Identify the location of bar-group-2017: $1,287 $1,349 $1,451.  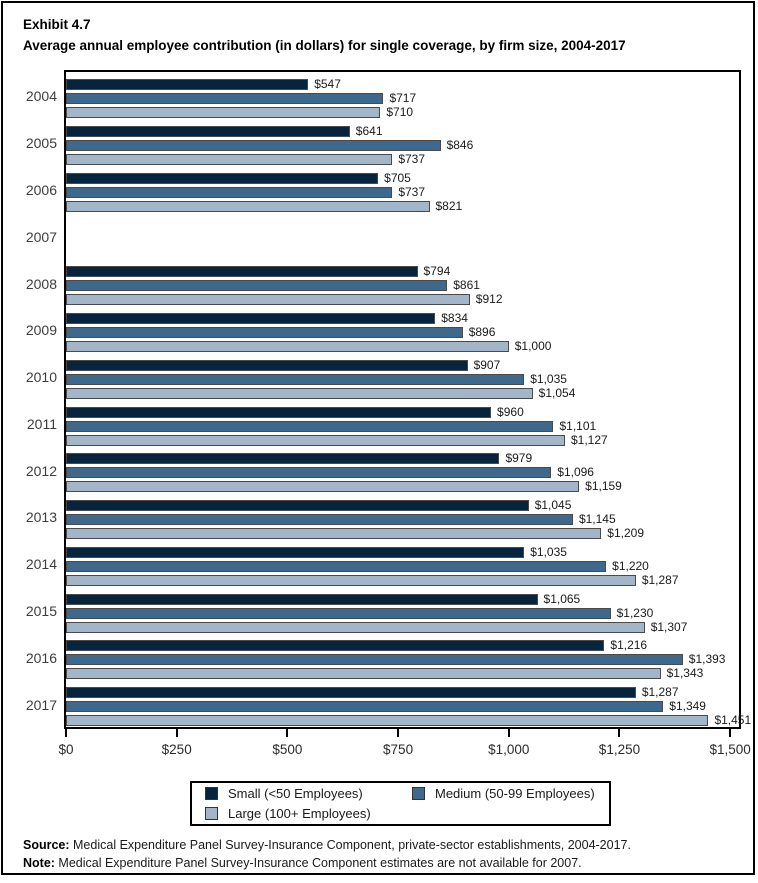
(408, 703).